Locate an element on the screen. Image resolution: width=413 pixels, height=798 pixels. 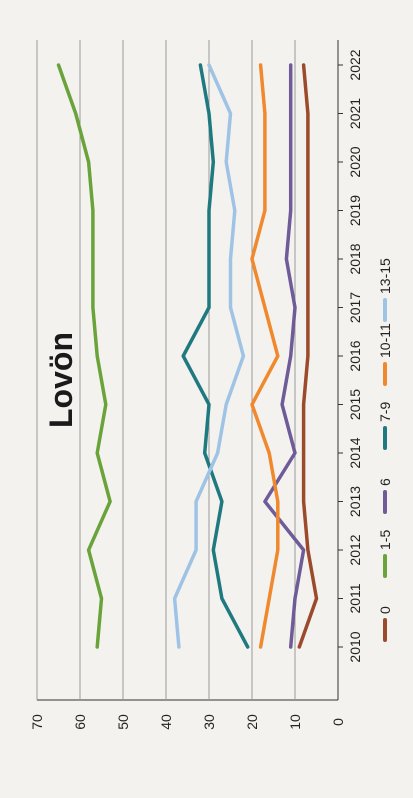
y-tick-label-70: 70 is located at coordinates (37, 722).